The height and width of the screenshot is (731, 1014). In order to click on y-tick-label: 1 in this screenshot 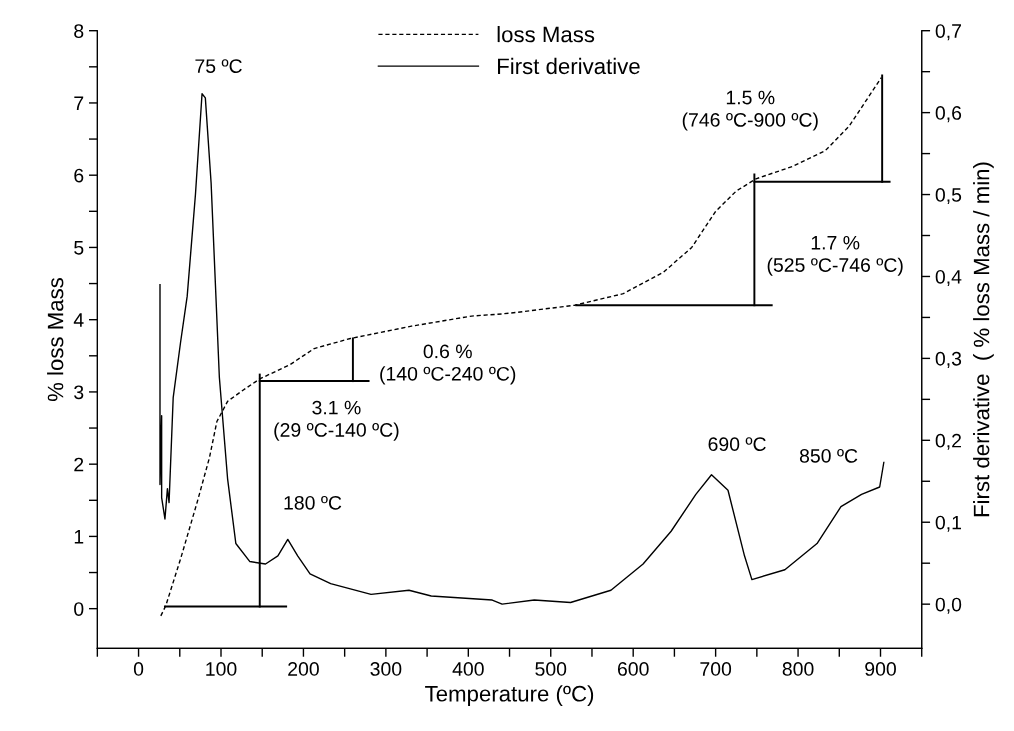, I will do `click(79, 537)`.